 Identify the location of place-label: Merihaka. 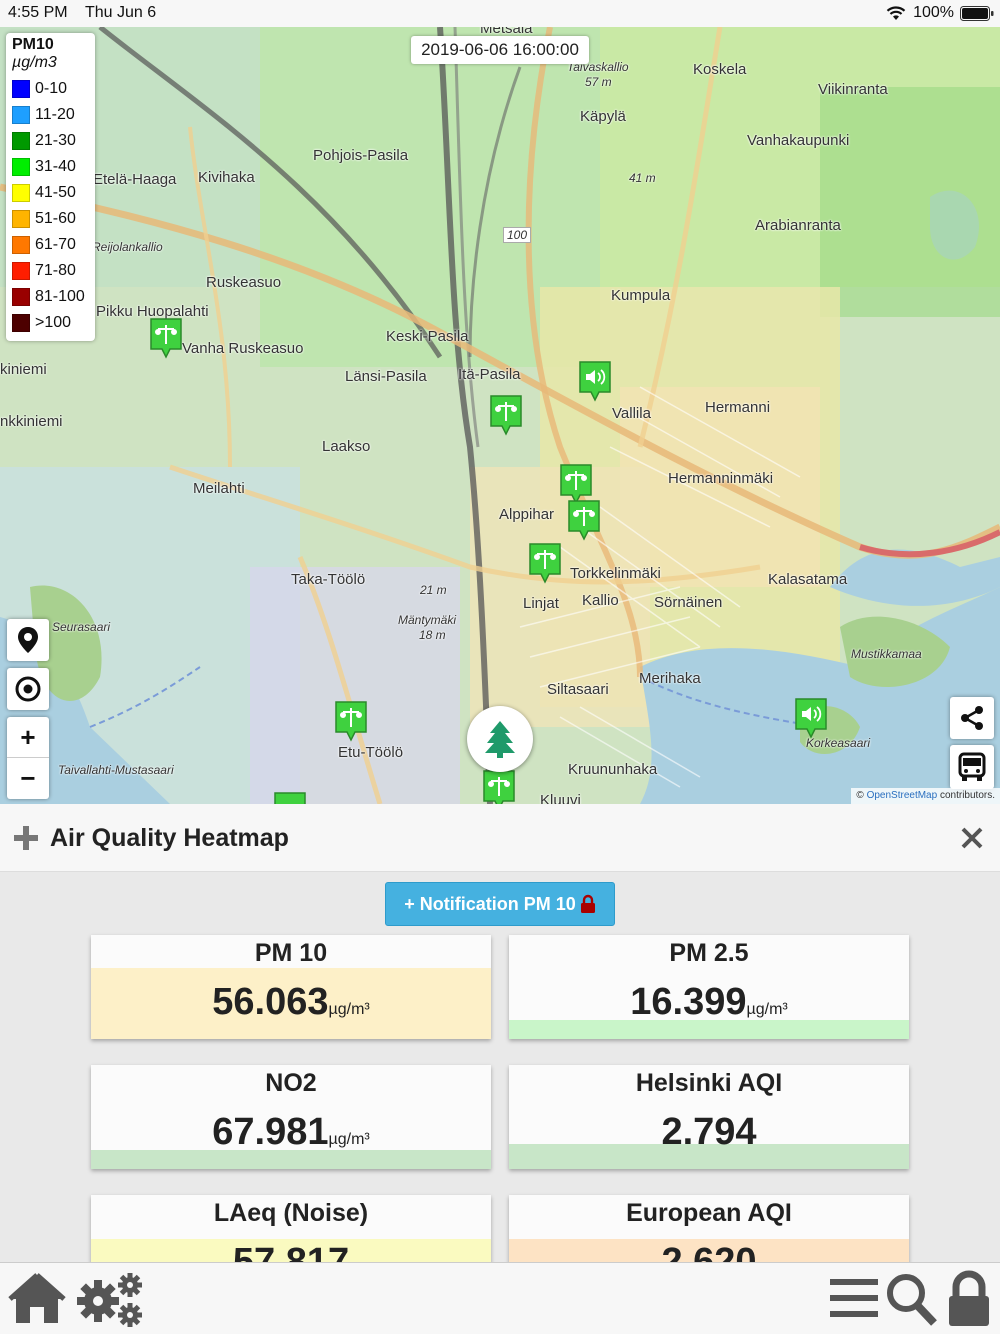
(670, 678).